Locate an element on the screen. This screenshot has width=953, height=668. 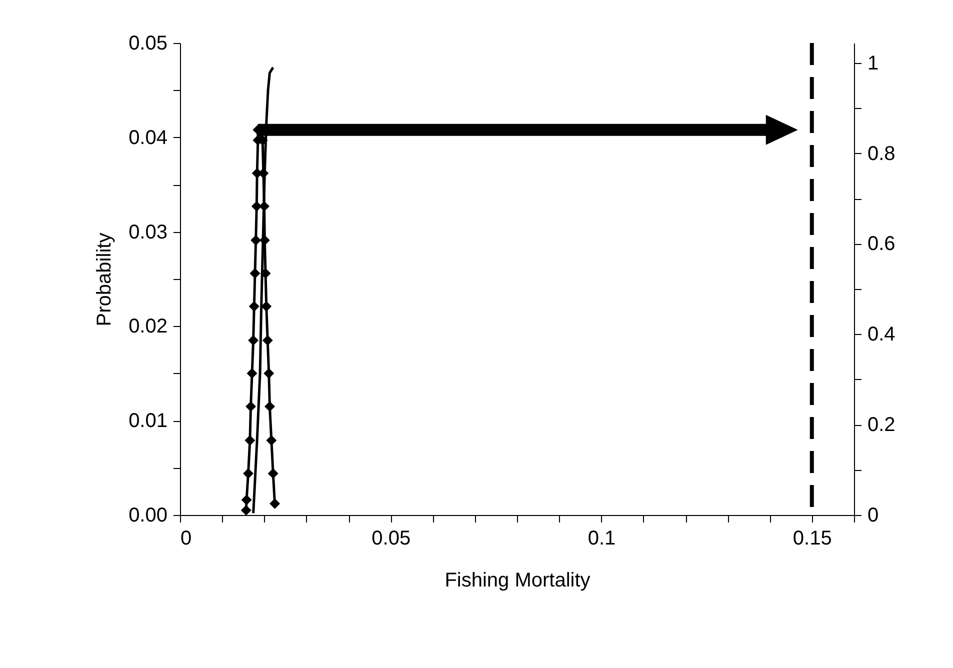
y2-tick-label: 0.2 is located at coordinates (882, 425).